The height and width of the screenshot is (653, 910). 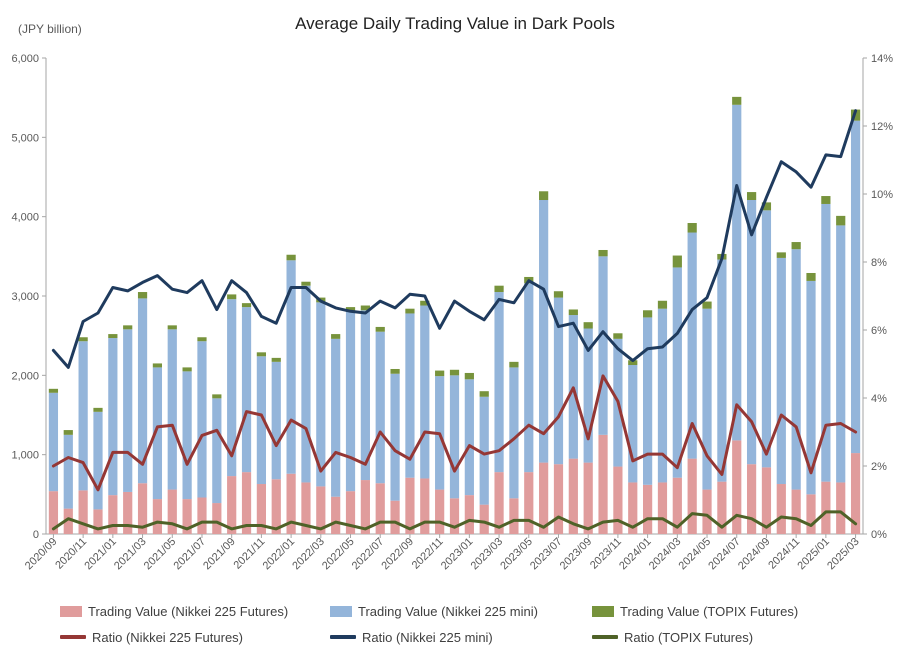 I want to click on legend-item-tv-mini: Trading Value (Nikkei 225 mini), so click(x=461, y=611).